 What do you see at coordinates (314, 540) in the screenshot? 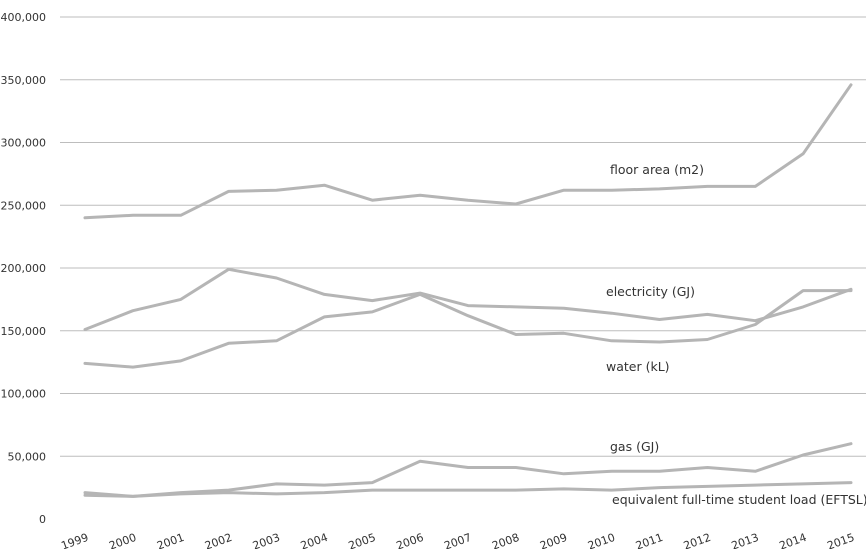
I see `x-tick-label: 2004` at bounding box center [314, 540].